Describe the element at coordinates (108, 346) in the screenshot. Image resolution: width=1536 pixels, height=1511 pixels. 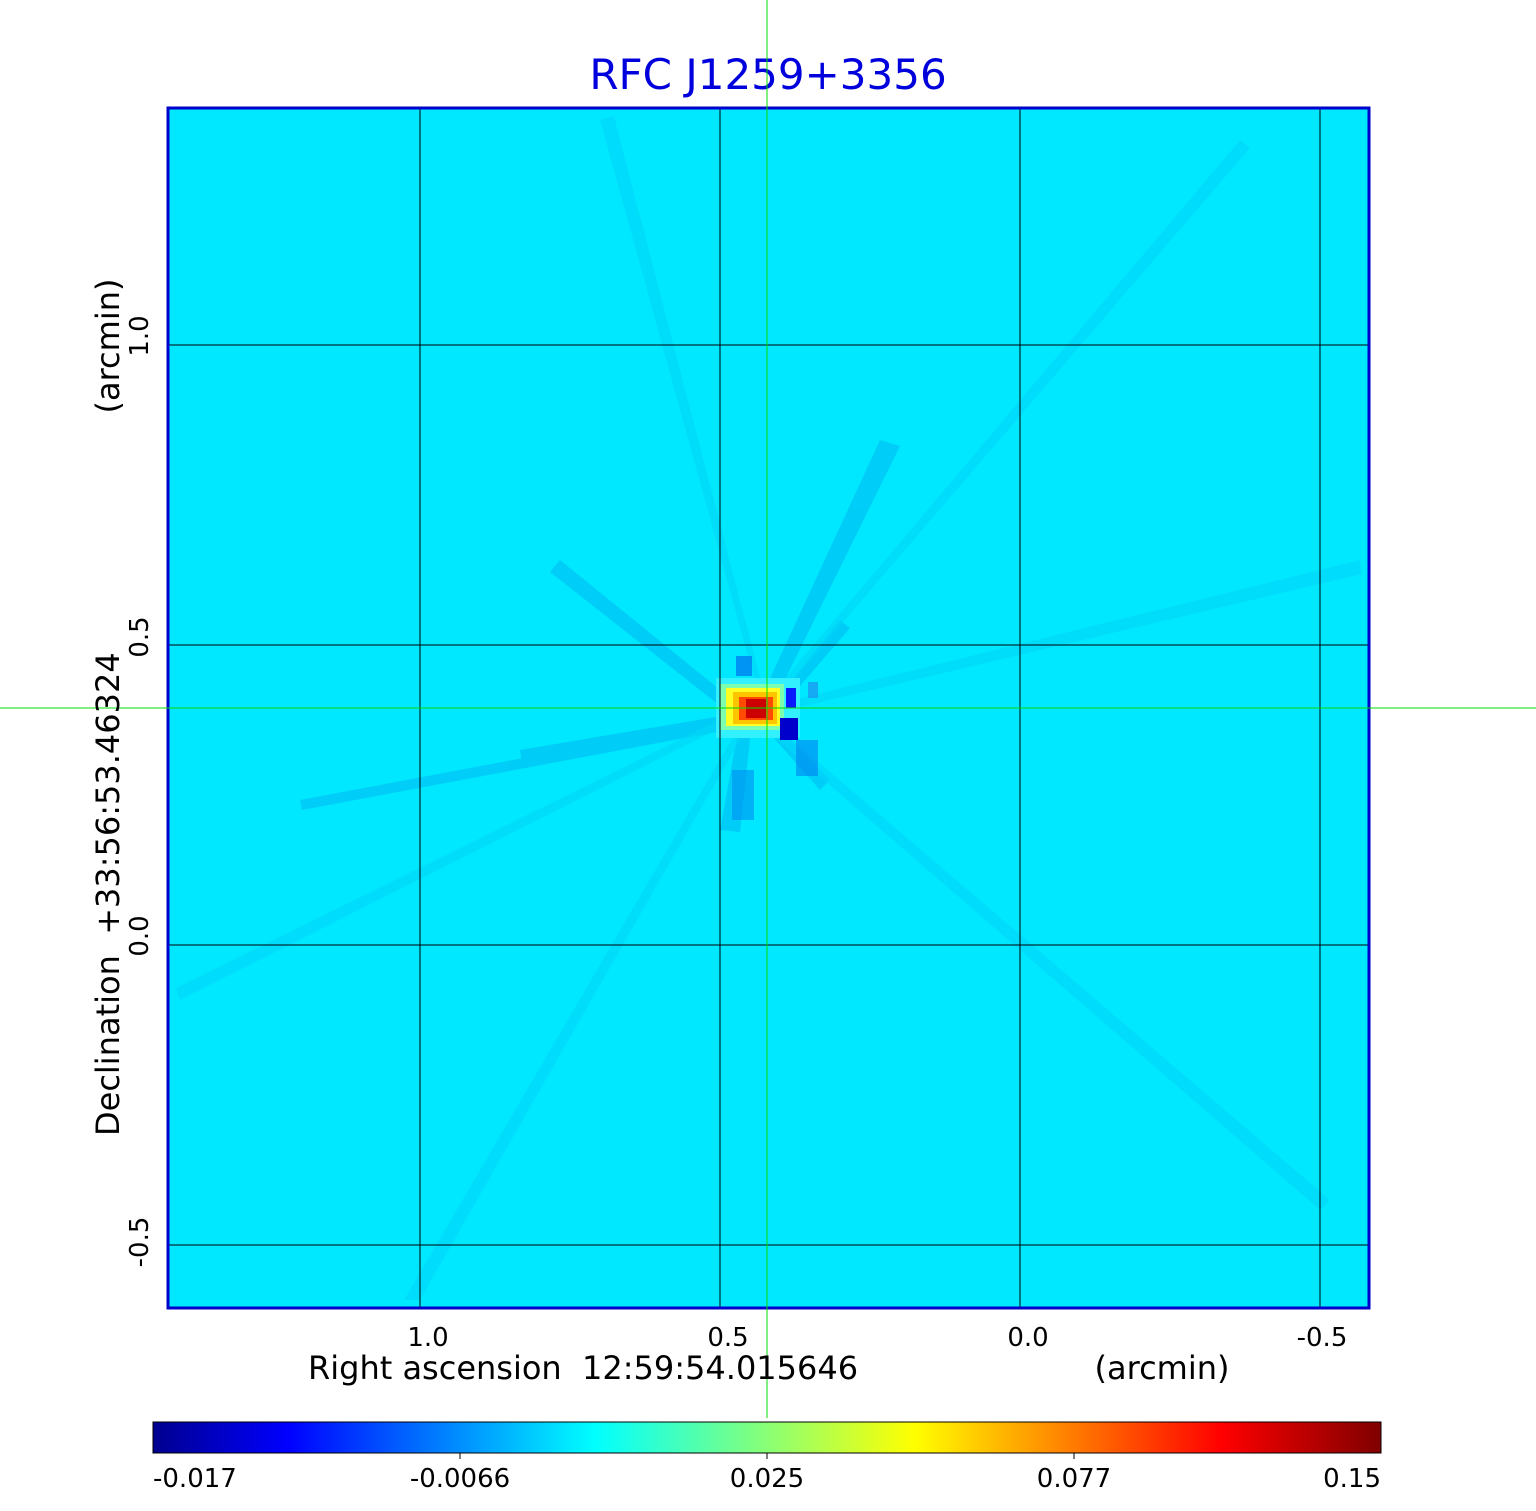
I see `y-axis-unit-label: (arcmin)` at that location.